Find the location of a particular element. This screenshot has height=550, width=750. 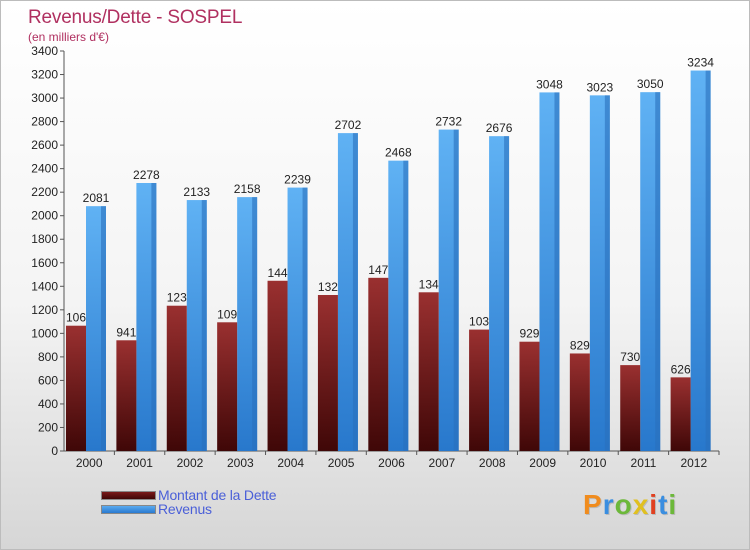

y-tick-label: 1600 is located at coordinates (44, 263).